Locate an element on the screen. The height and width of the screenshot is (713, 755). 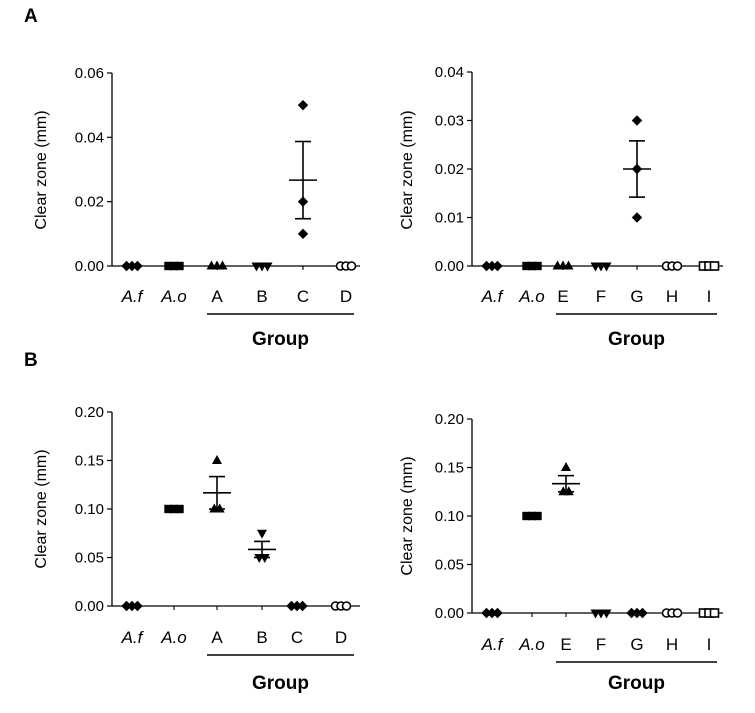
series-i is located at coordinates (709, 266).